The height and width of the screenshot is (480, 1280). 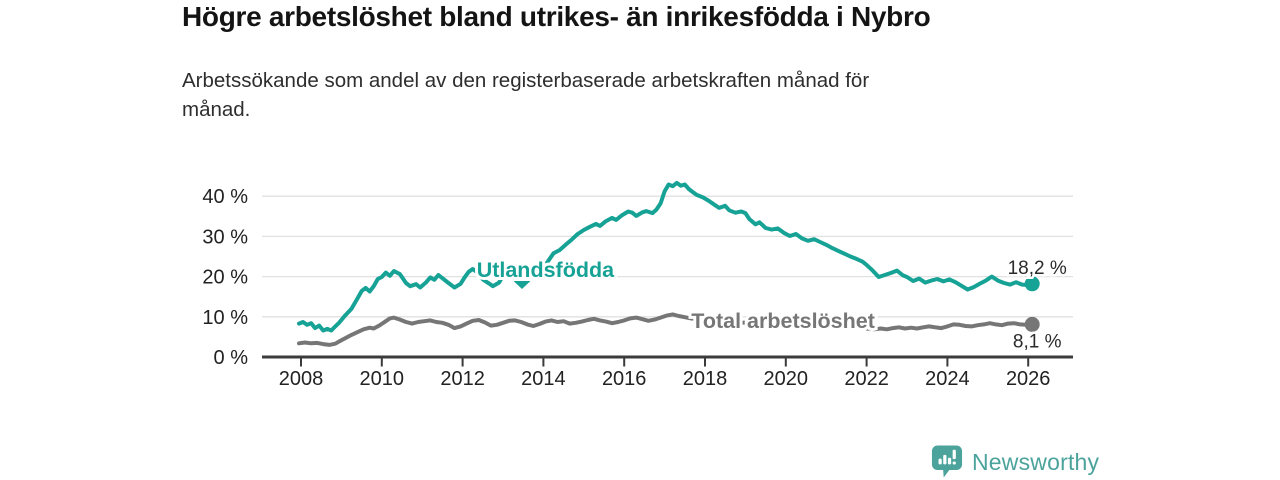 I want to click on end-value-label-utlandsfodda: 18,2 %, so click(x=1037, y=268).